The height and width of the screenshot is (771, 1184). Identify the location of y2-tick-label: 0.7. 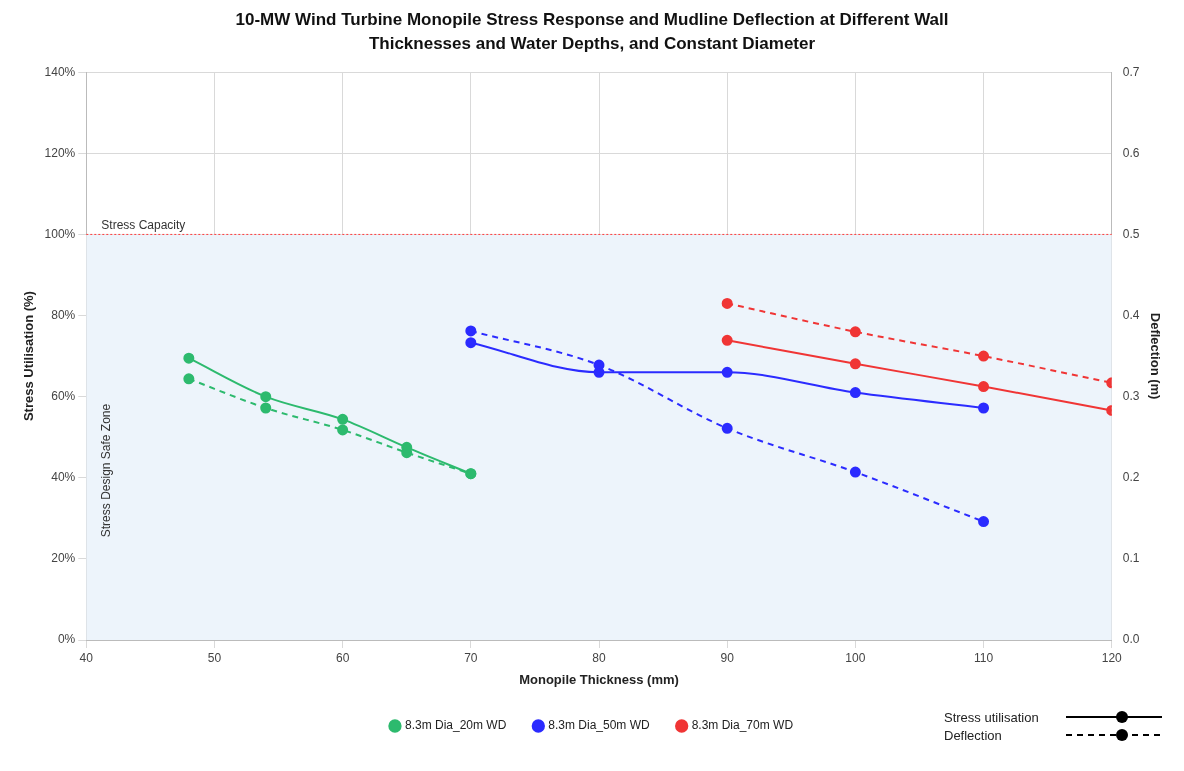
(1131, 71).